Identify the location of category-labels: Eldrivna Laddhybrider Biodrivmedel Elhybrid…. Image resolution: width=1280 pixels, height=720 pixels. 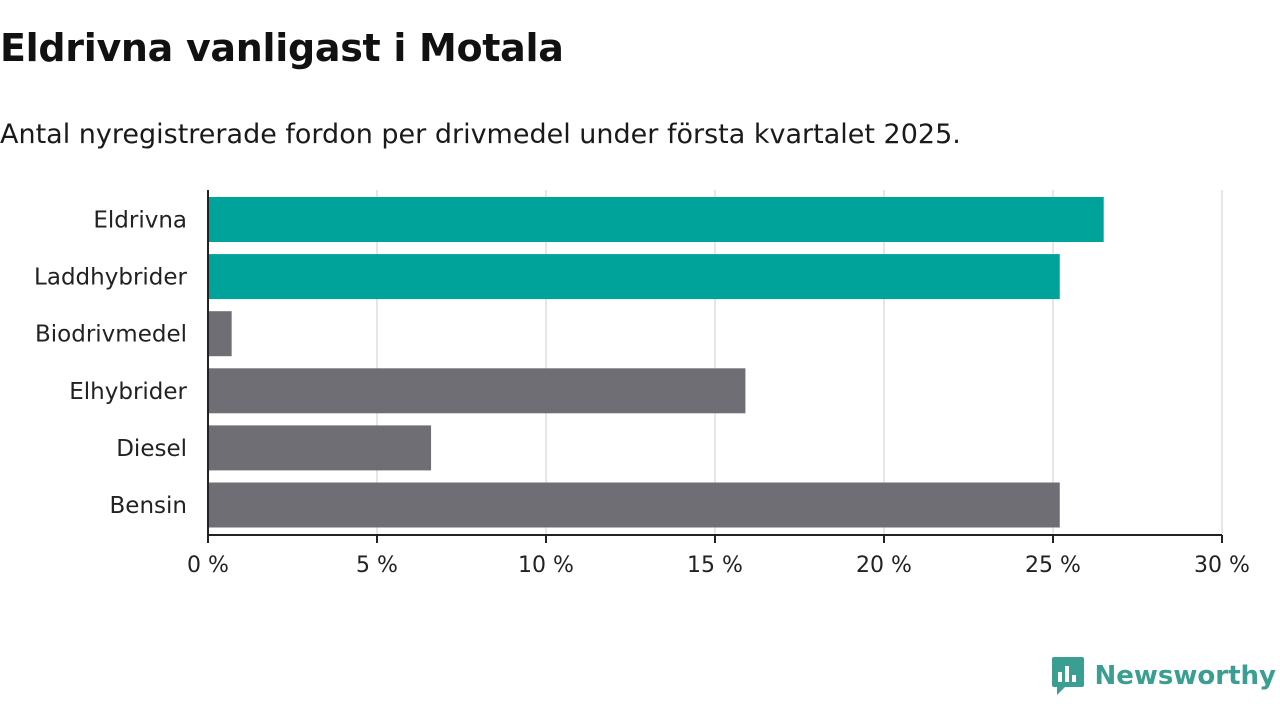
(110, 364).